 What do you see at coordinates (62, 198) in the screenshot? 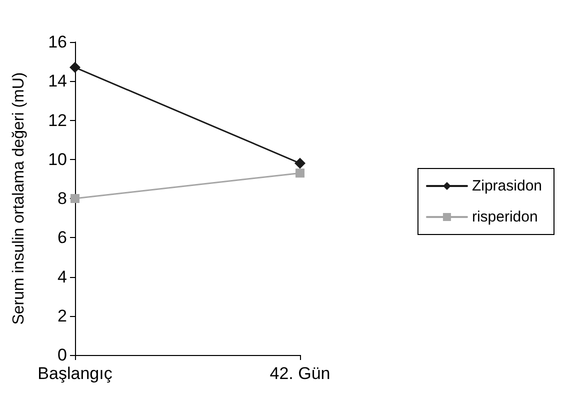
I see `y-tick-label: 8` at bounding box center [62, 198].